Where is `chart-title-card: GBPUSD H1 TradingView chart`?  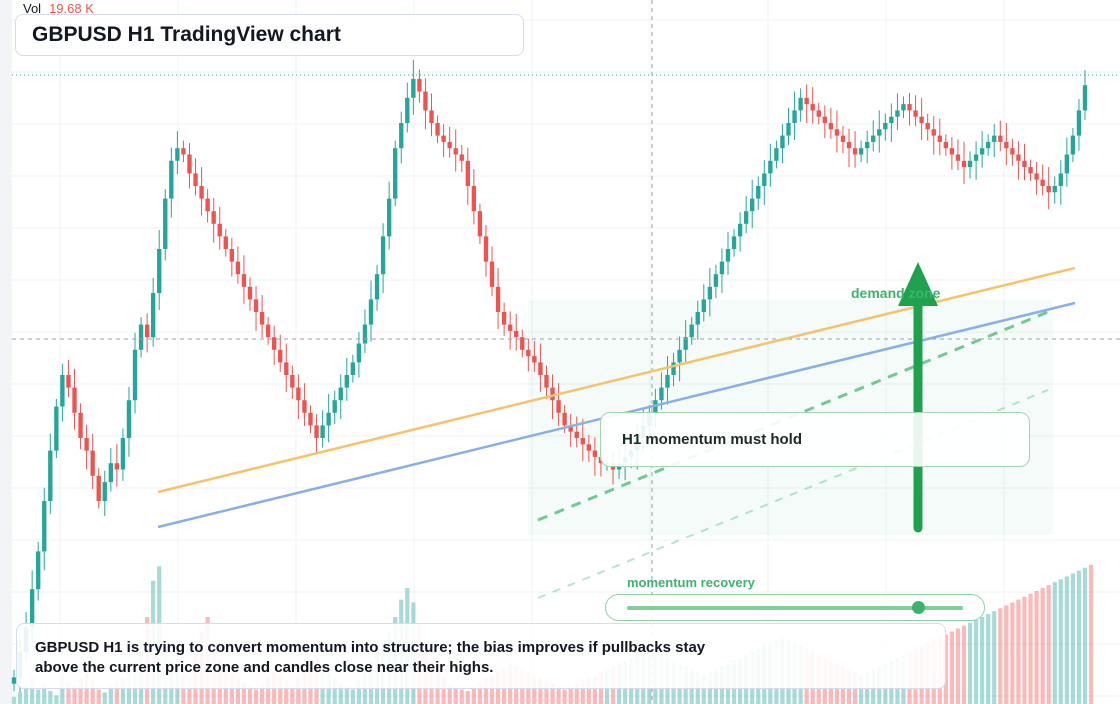 chart-title-card: GBPUSD H1 TradingView chart is located at coordinates (269, 35).